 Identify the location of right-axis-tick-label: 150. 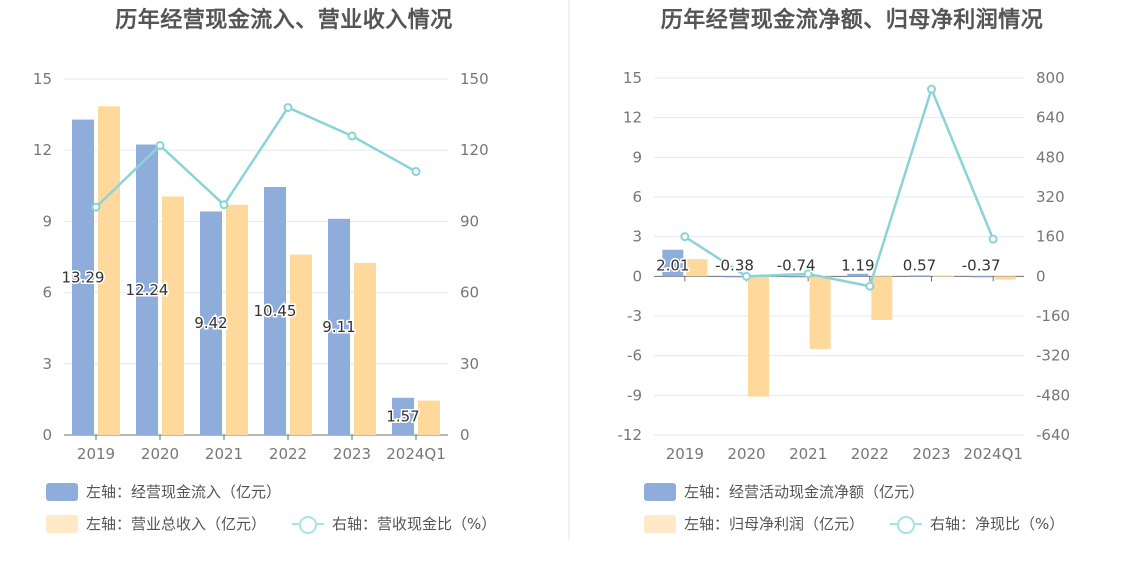
(474, 79).